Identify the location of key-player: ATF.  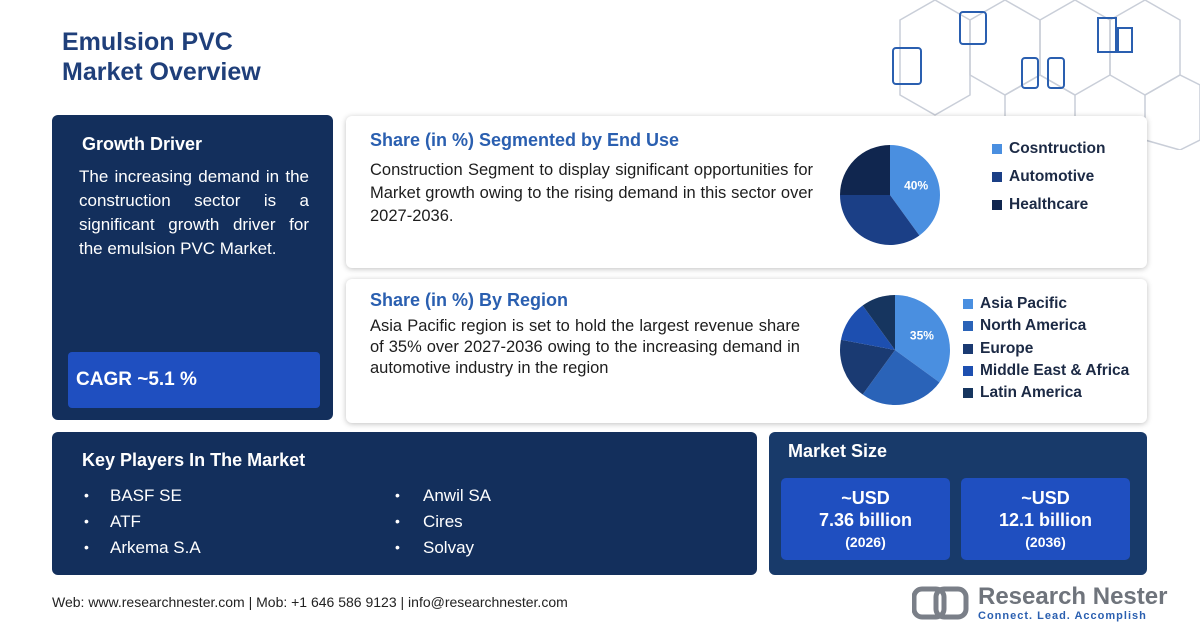
(125, 521).